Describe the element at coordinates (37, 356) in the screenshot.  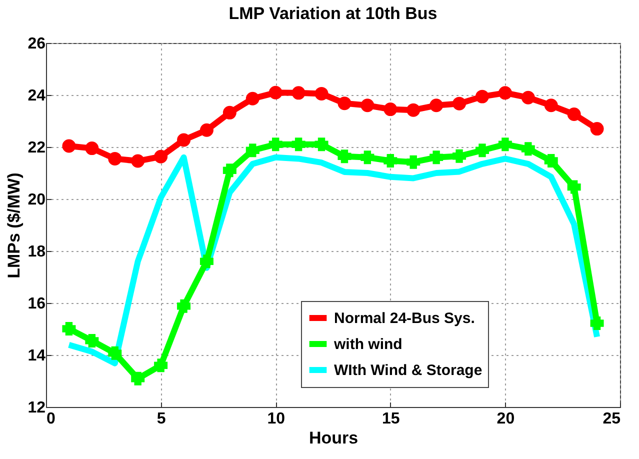
I see `y-tick-label: 14` at that location.